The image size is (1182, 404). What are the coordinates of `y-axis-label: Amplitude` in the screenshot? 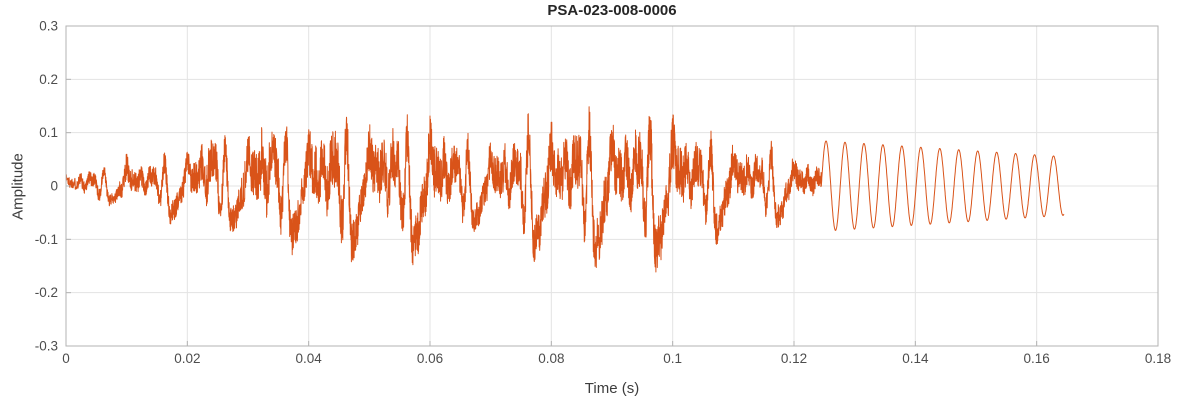 It's located at (18, 186).